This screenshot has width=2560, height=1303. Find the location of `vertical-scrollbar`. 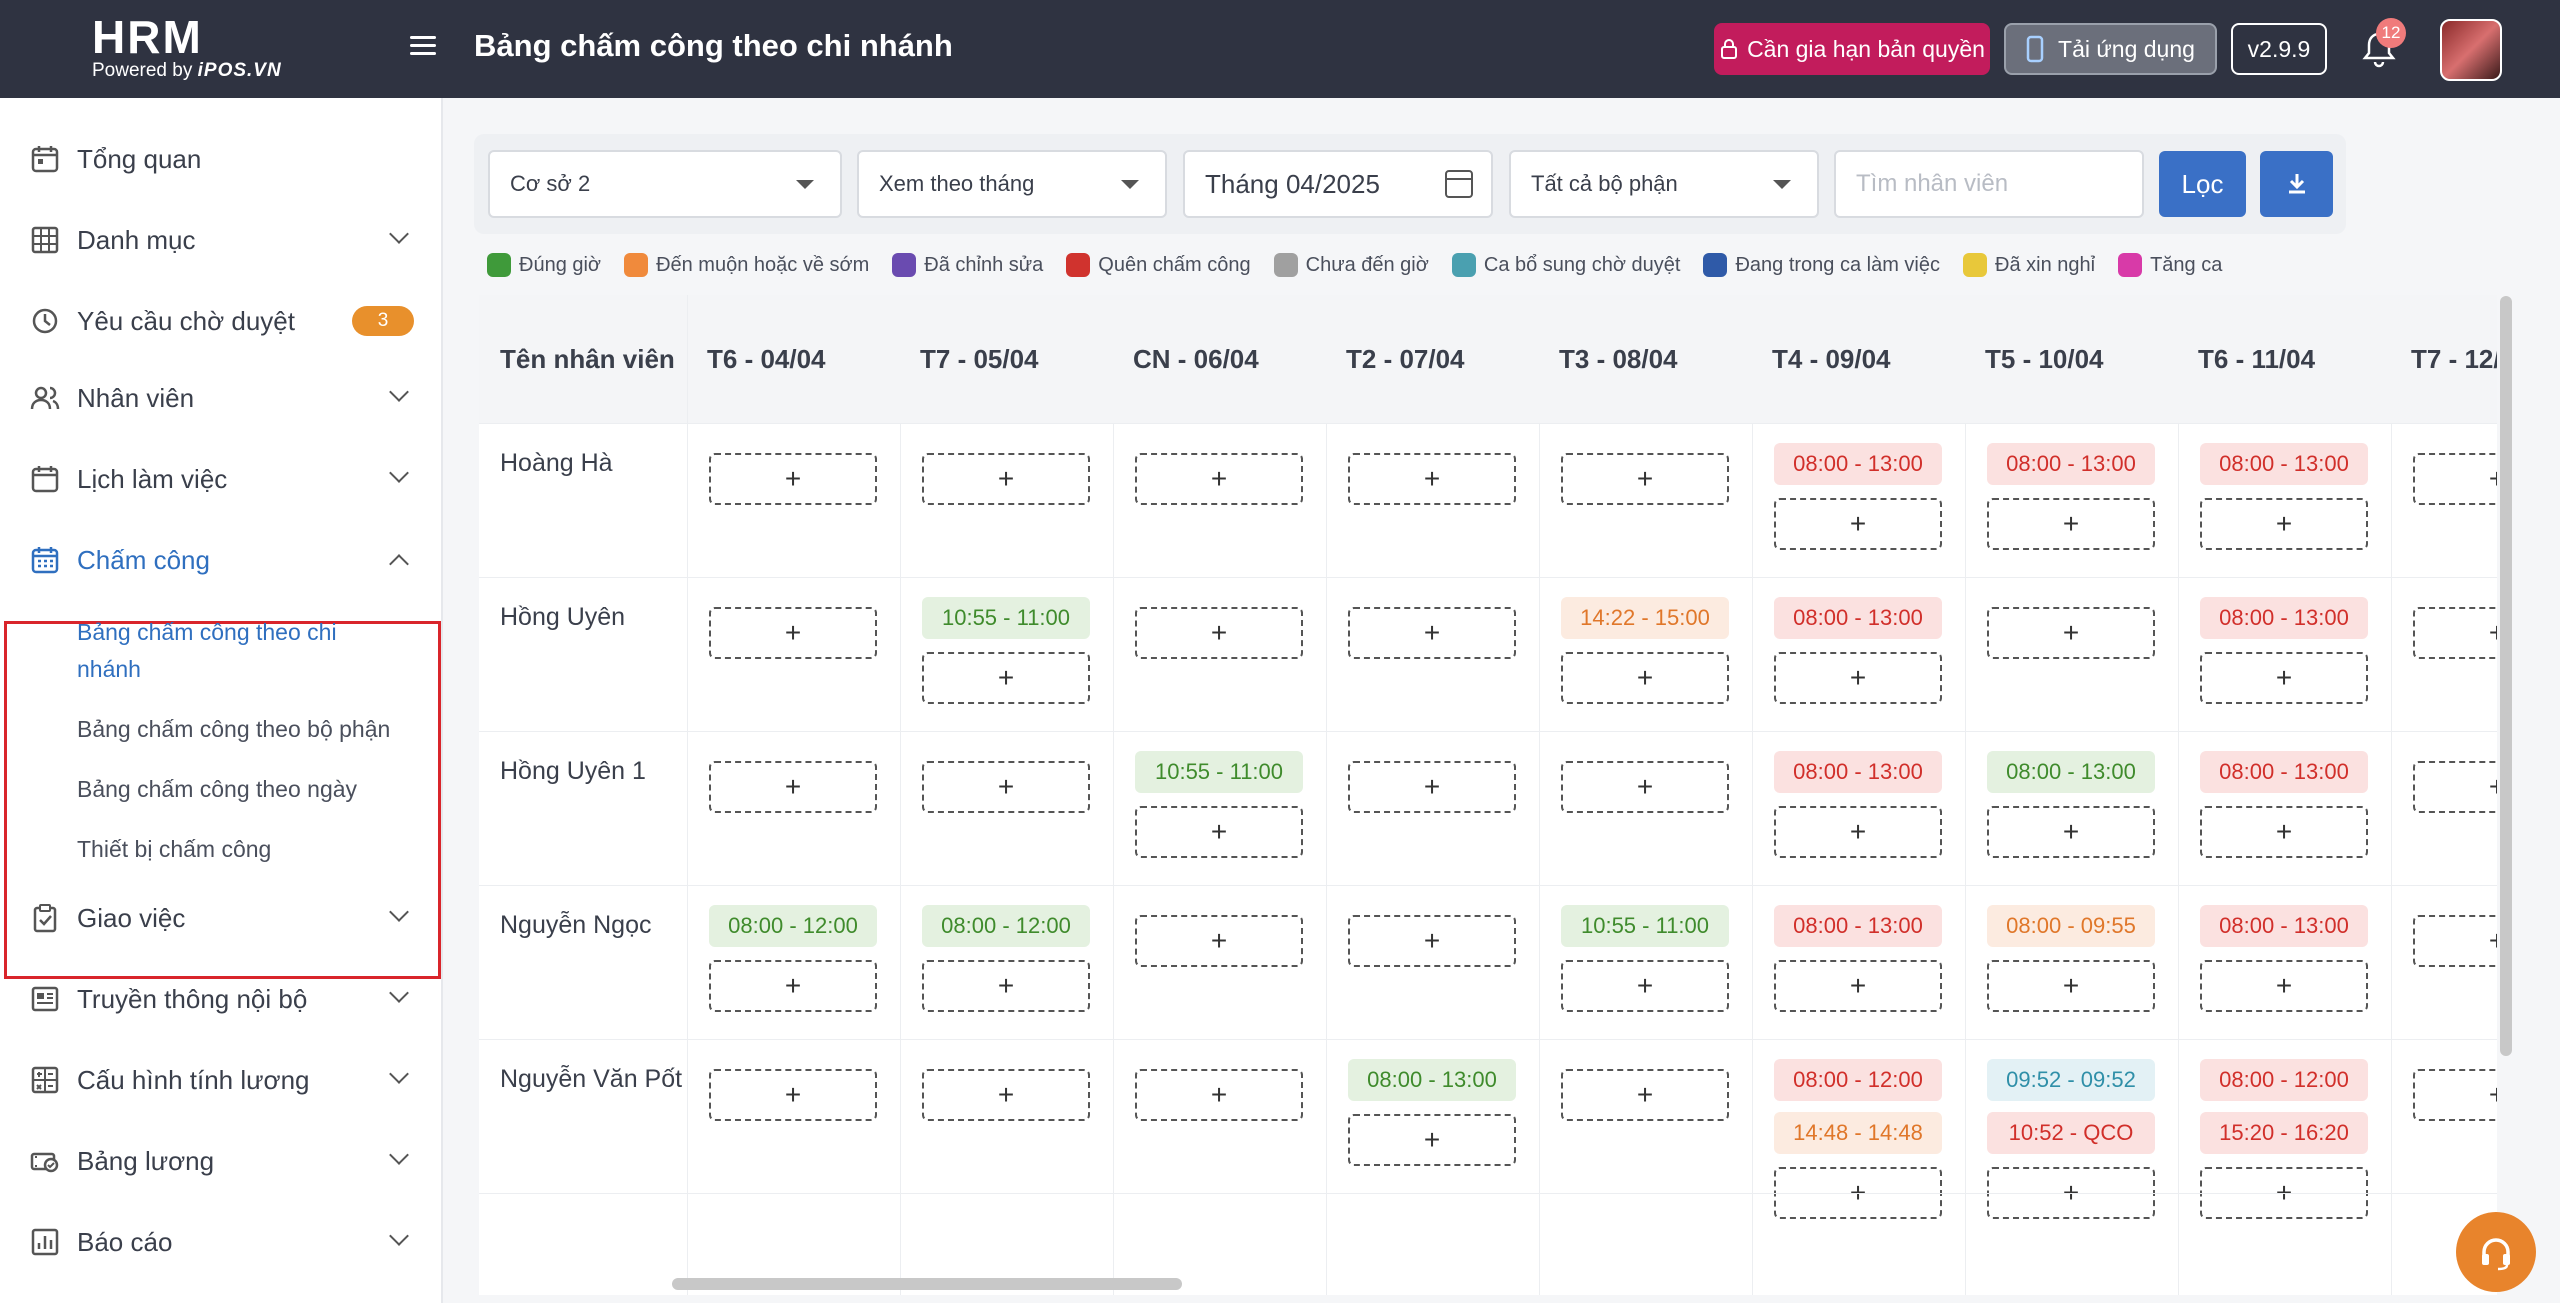

vertical-scrollbar is located at coordinates (2506, 676).